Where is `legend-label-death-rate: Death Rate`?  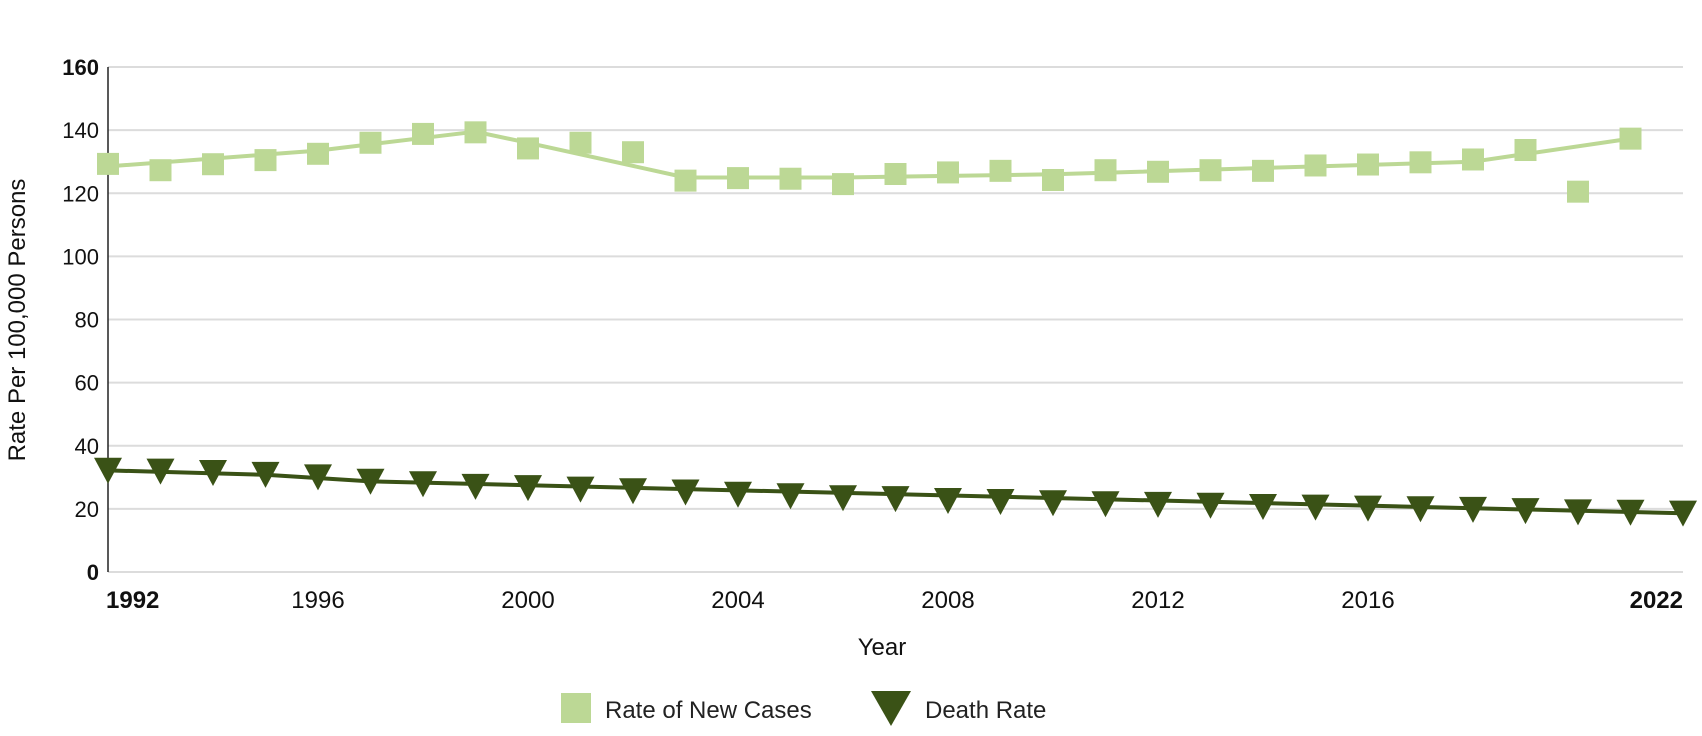 legend-label-death-rate: Death Rate is located at coordinates (985, 710).